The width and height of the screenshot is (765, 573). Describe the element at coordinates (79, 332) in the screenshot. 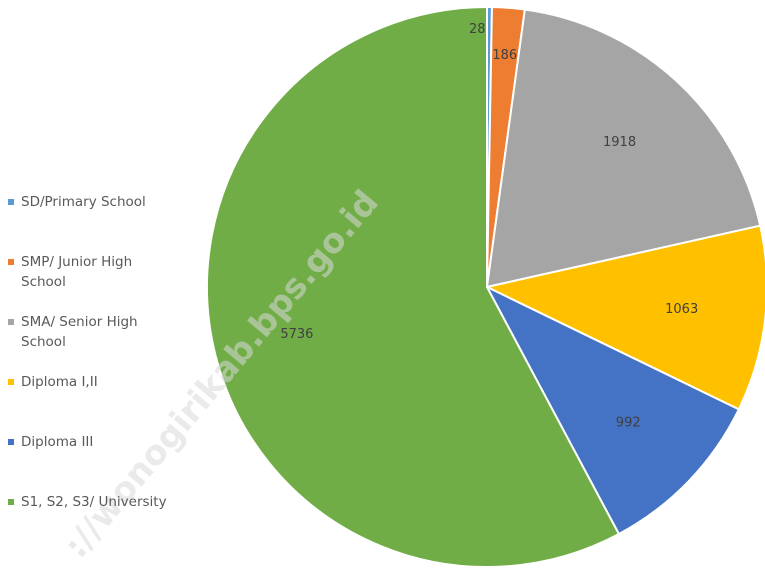

I see `legend-label: SMA/ Senior High School` at that location.